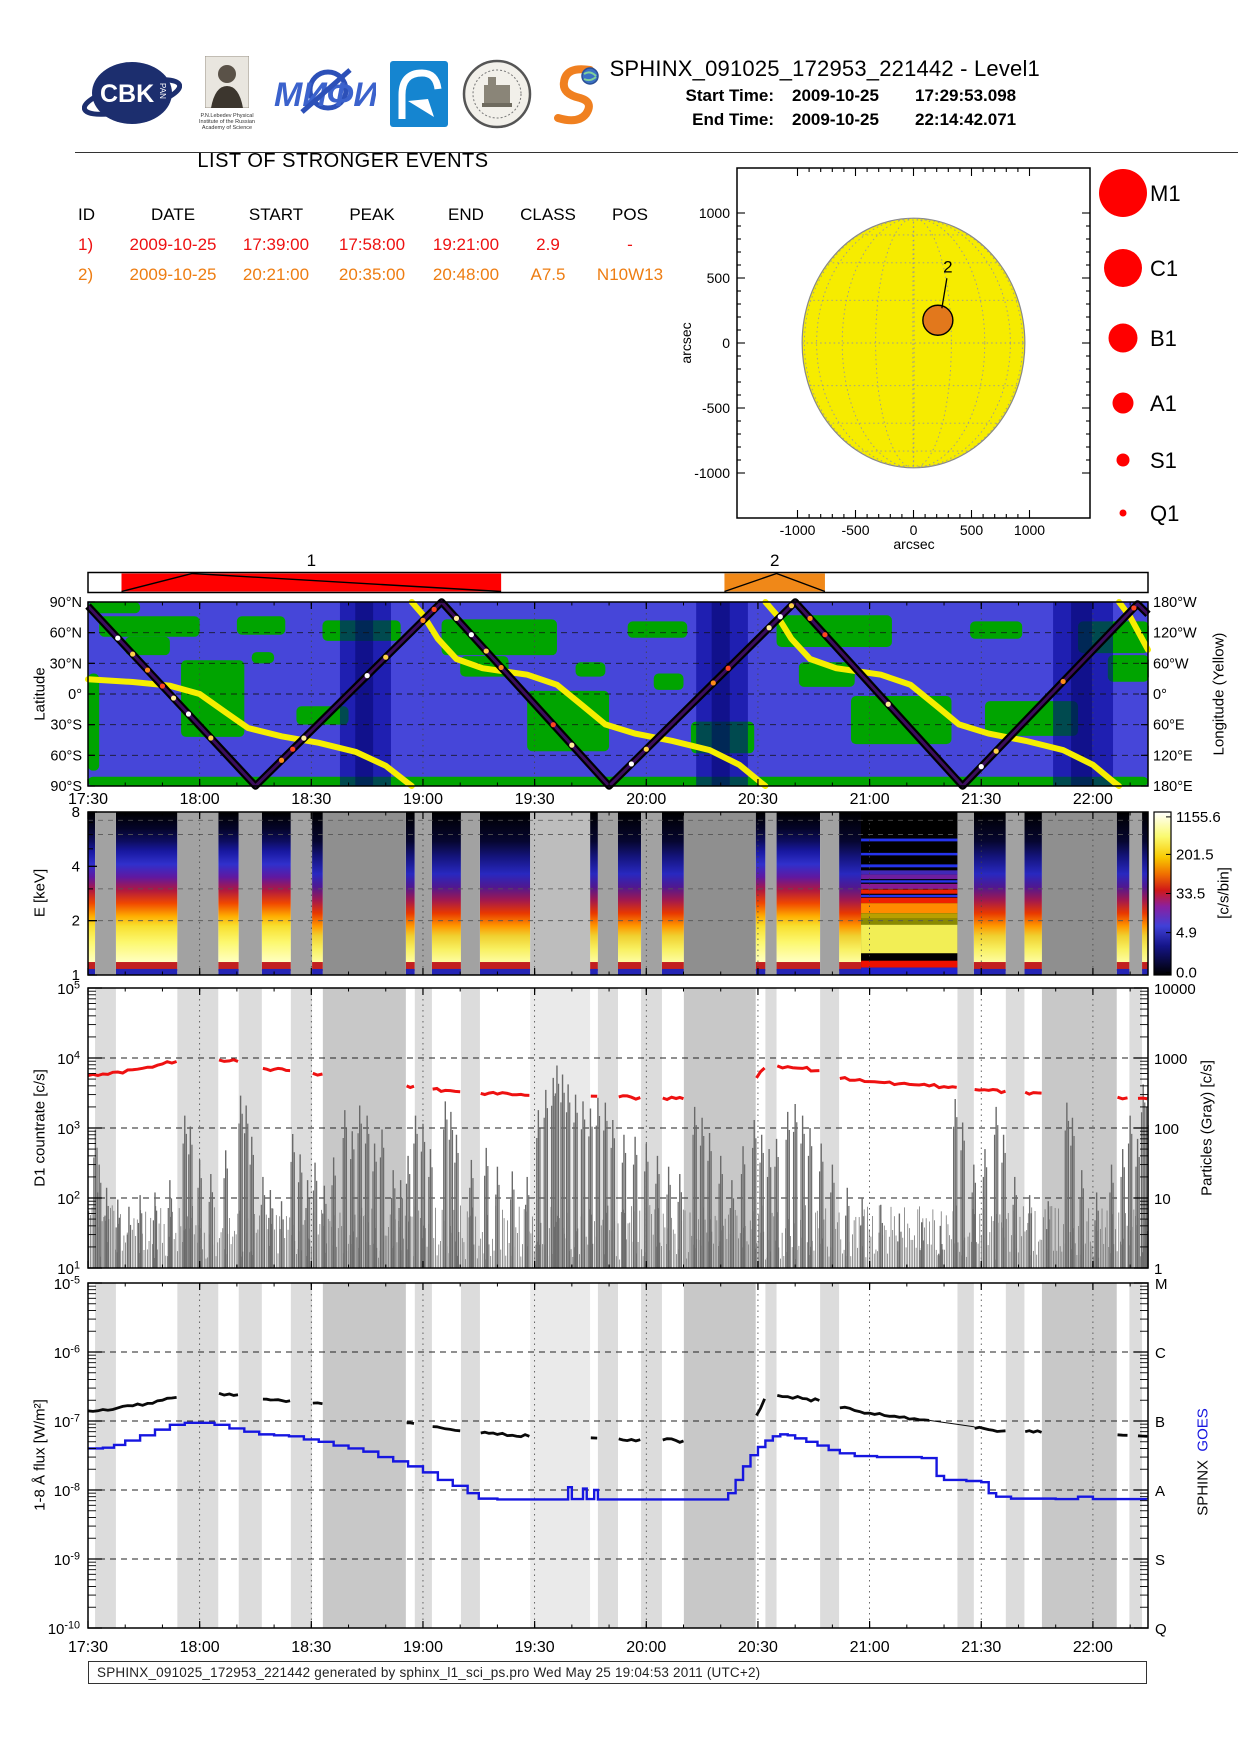 Image resolution: width=1240 pixels, height=1754 pixels. Describe the element at coordinates (1173, 787) in the screenshot. I see `svg-text: 180°E` at that location.